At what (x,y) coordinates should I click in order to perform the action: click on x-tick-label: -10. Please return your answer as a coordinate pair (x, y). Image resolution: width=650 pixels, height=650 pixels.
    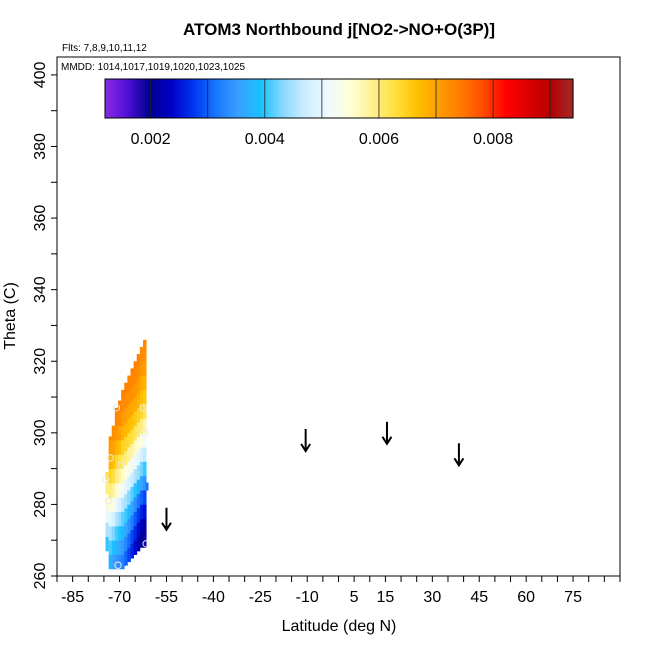
    Looking at the image, I should click on (307, 597).